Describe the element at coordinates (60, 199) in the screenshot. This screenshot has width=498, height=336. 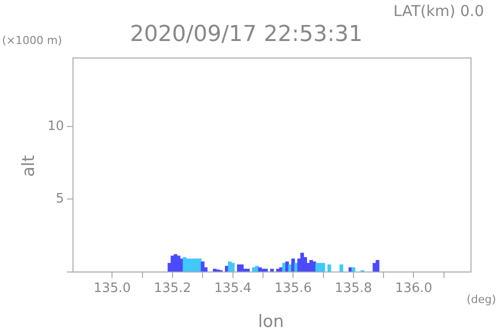
I see `y-tick-label: 5` at that location.